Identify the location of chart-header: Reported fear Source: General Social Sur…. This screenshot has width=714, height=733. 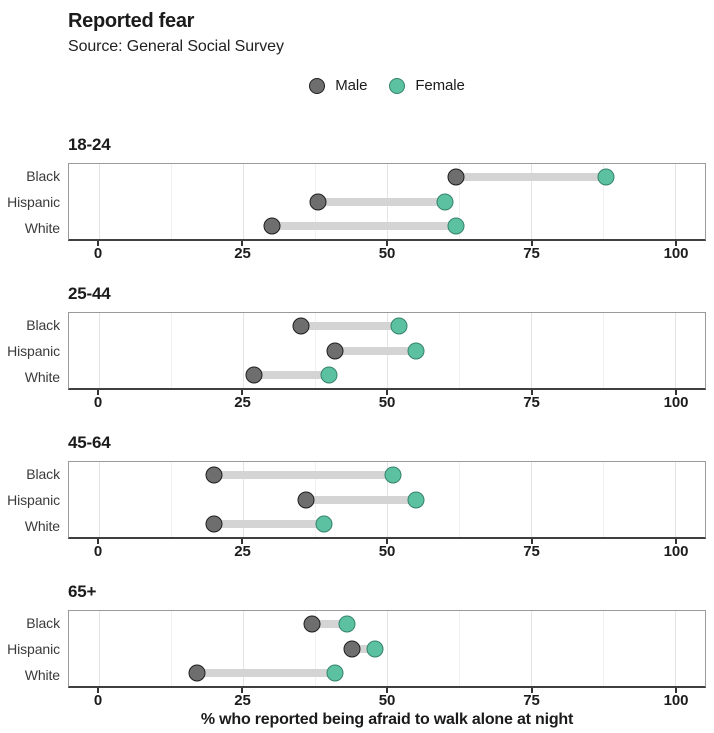
(357, 28).